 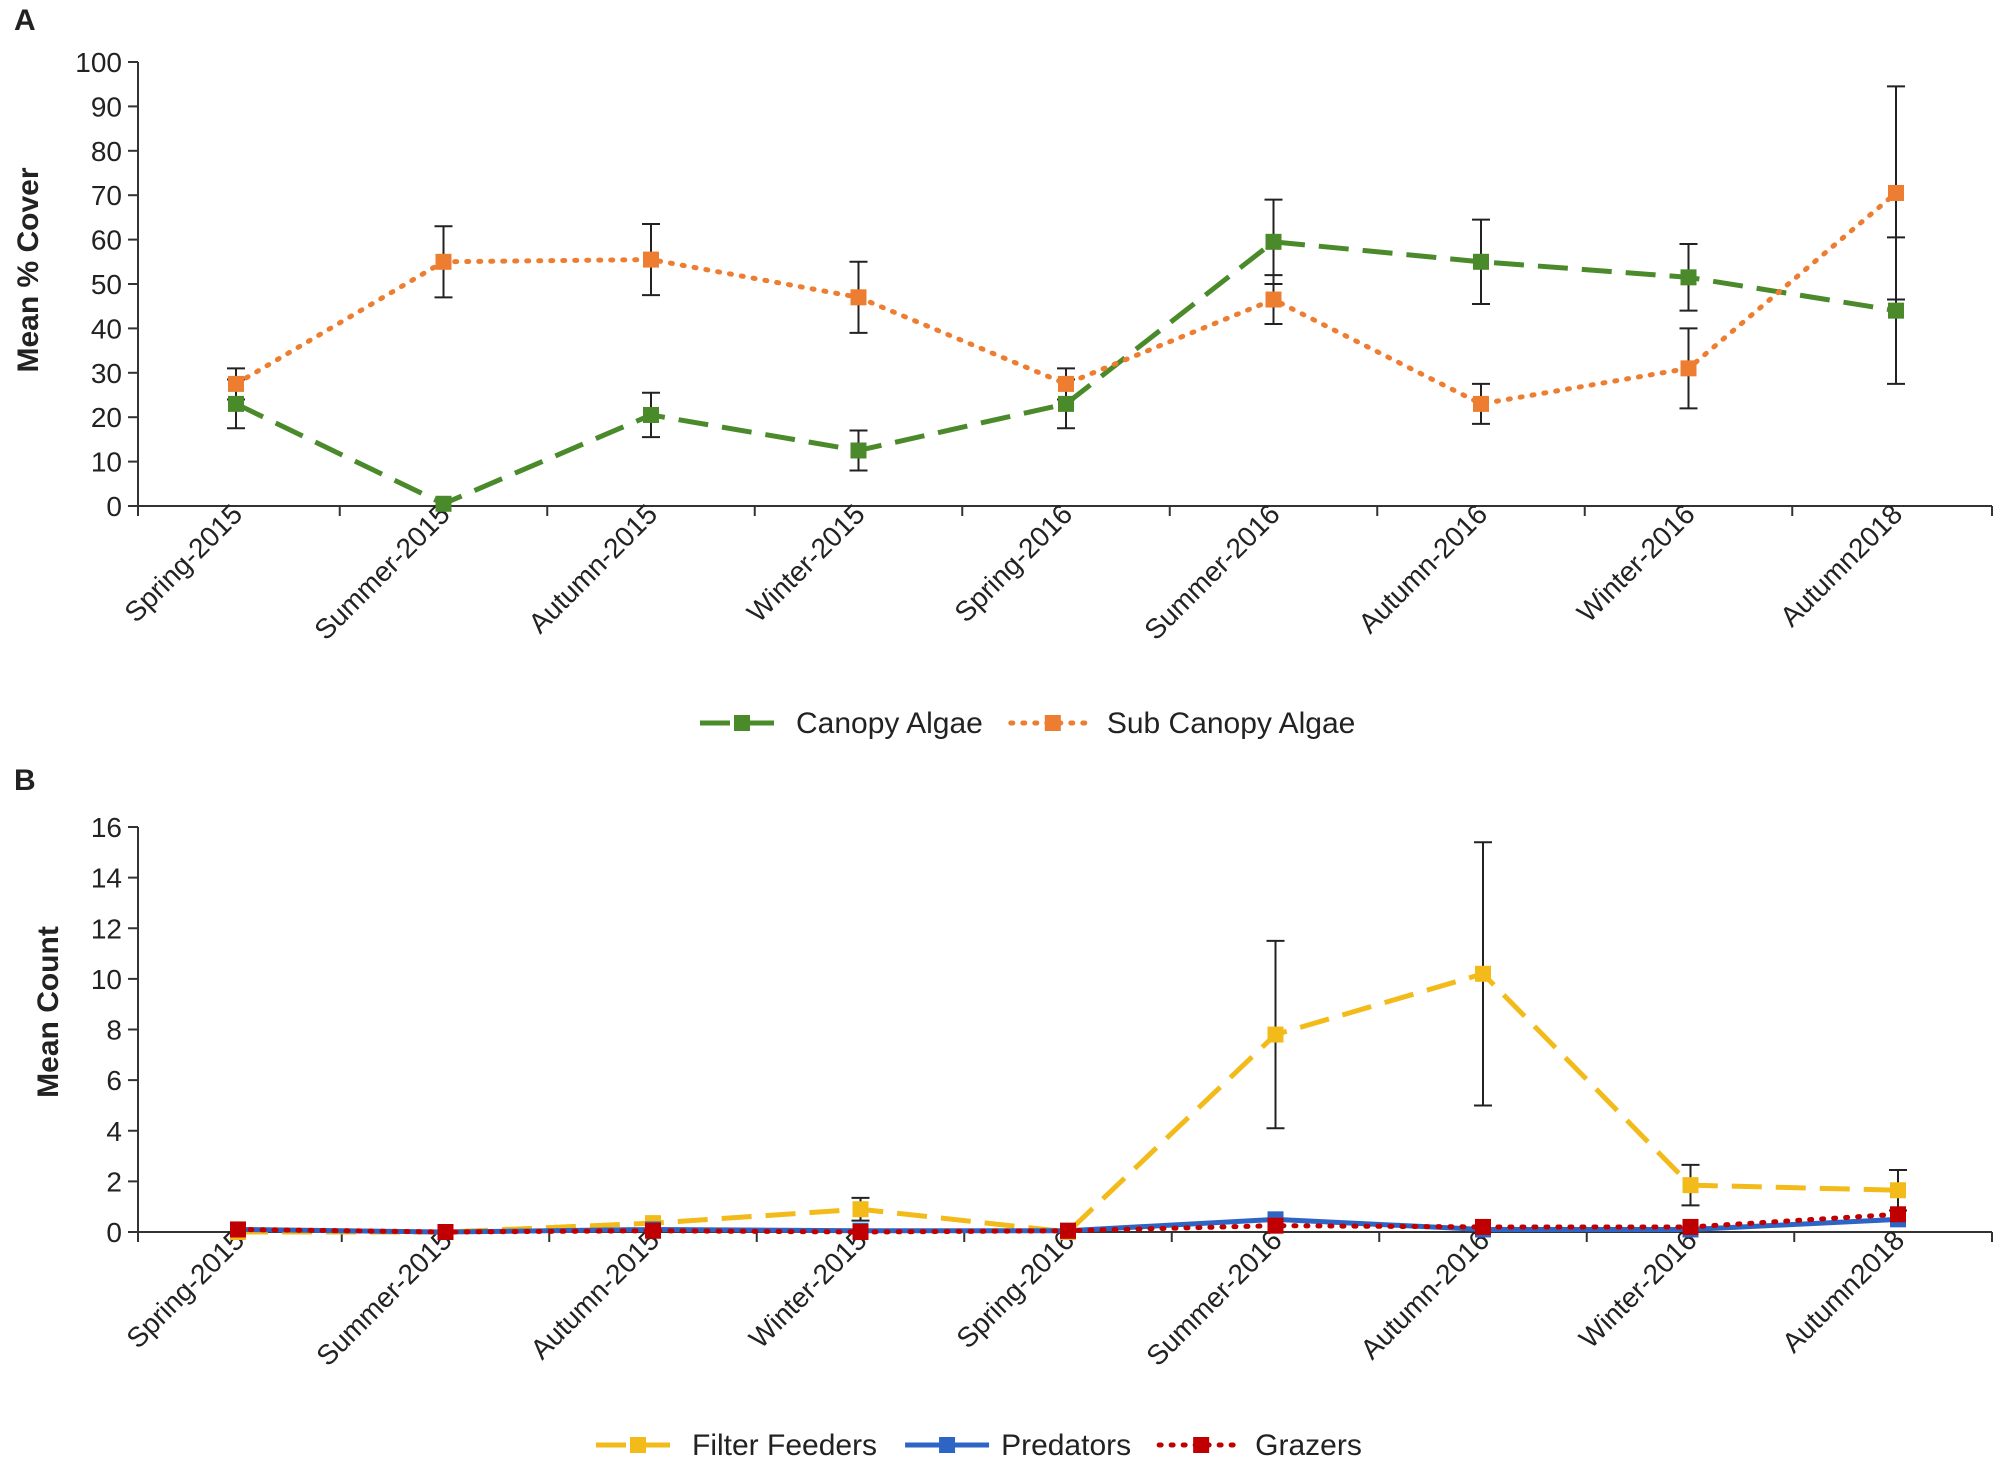 I want to click on y-axis-label: Mean Count, so click(x=48, y=1012).